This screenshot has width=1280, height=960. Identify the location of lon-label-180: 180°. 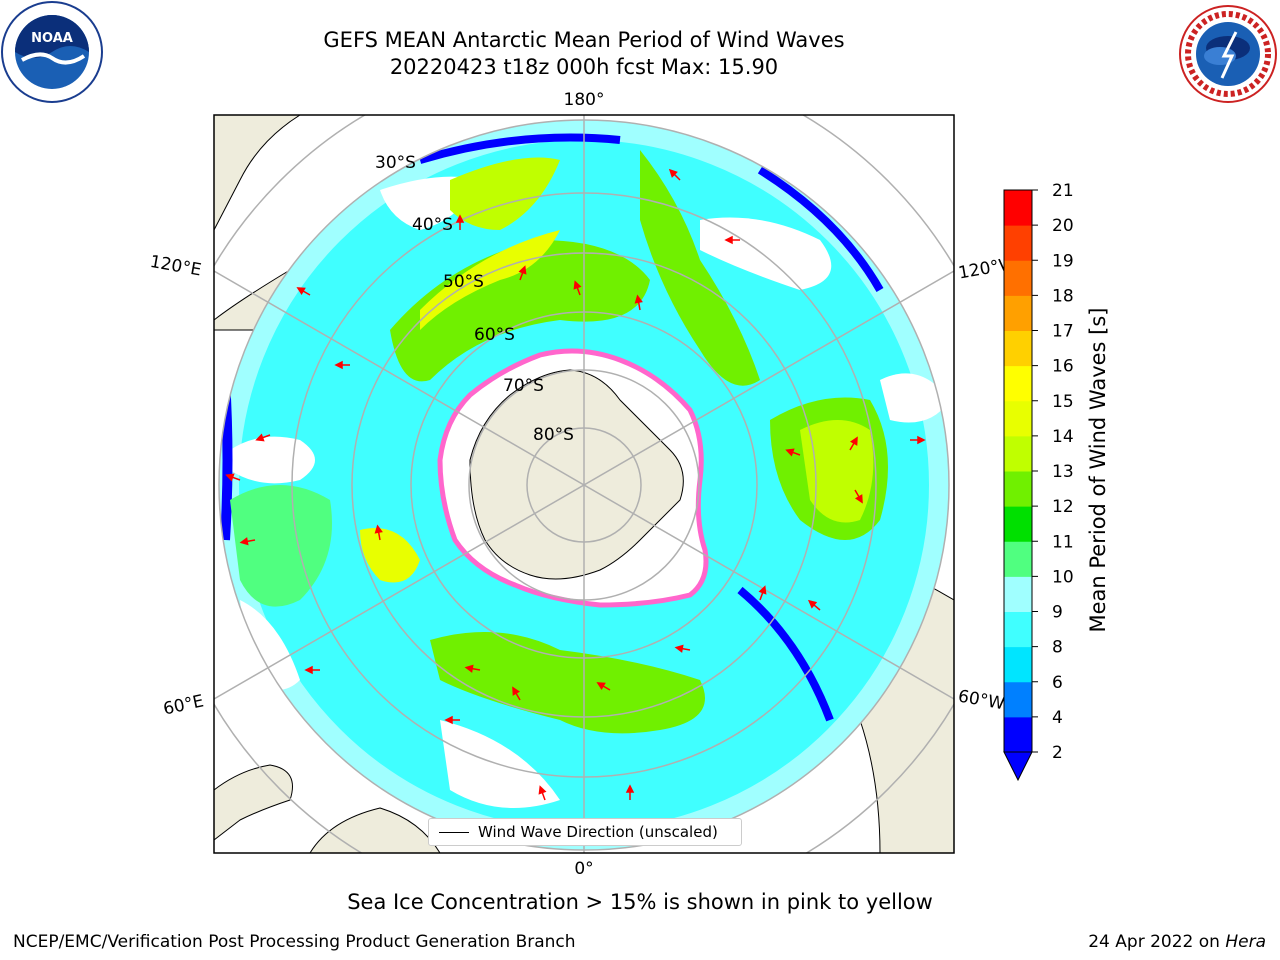
(584, 100).